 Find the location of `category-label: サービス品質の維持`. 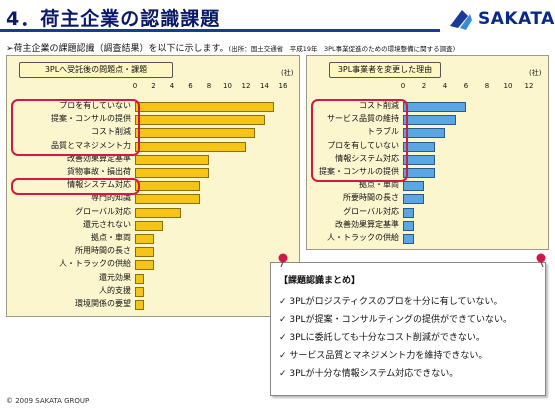

category-label: サービス品質の維持 is located at coordinates (363, 119).